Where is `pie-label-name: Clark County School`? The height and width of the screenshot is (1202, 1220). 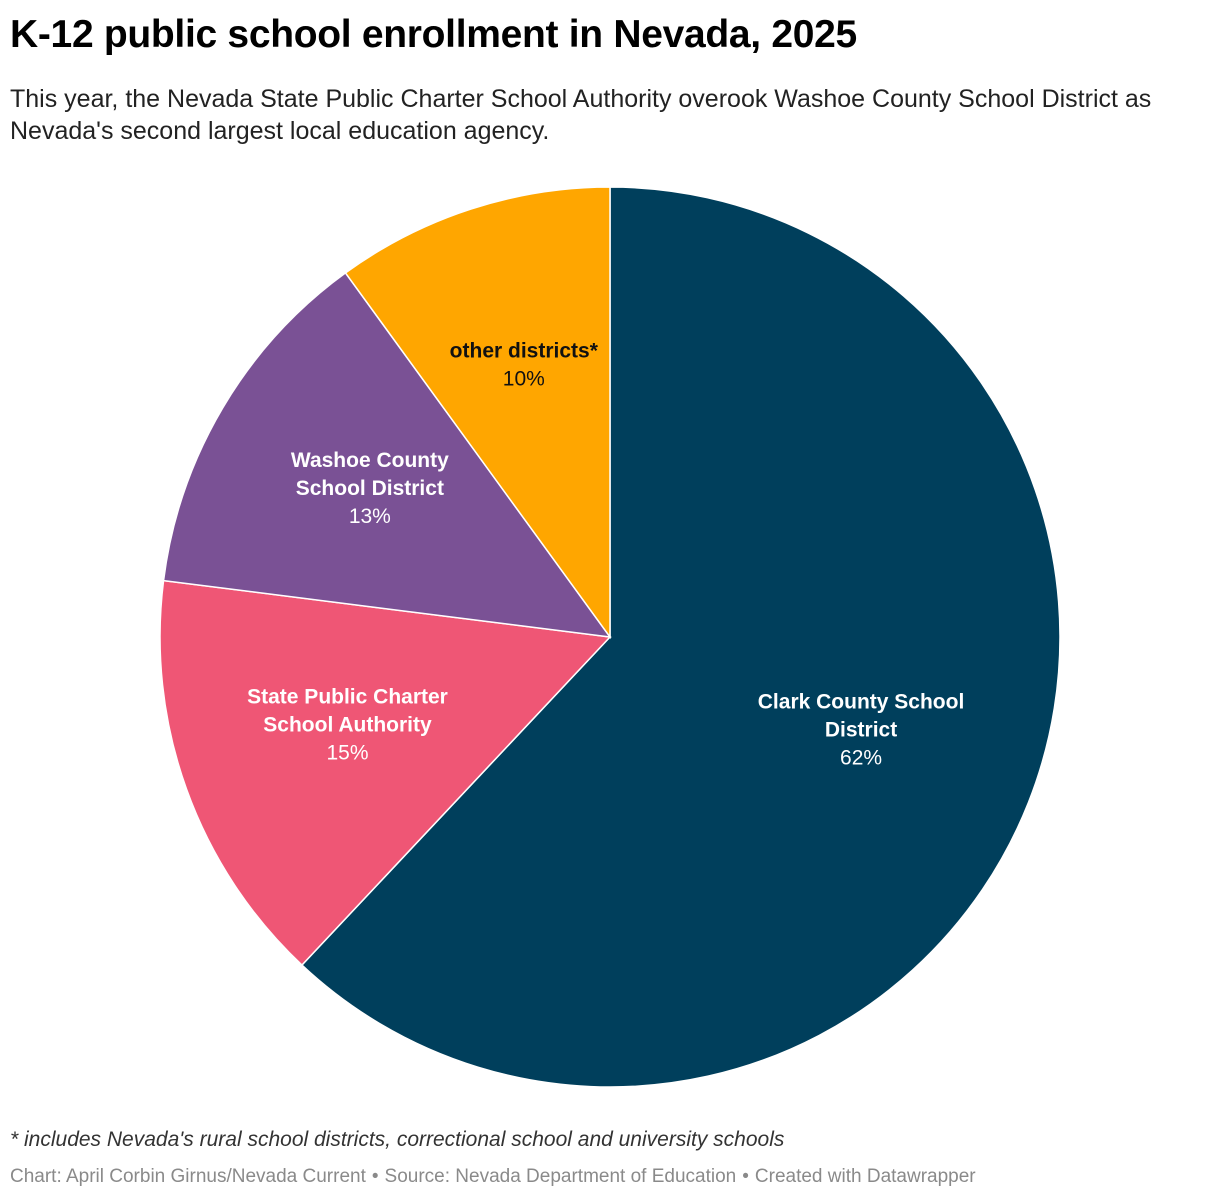
pie-label-name: Clark County School is located at coordinates (861, 701).